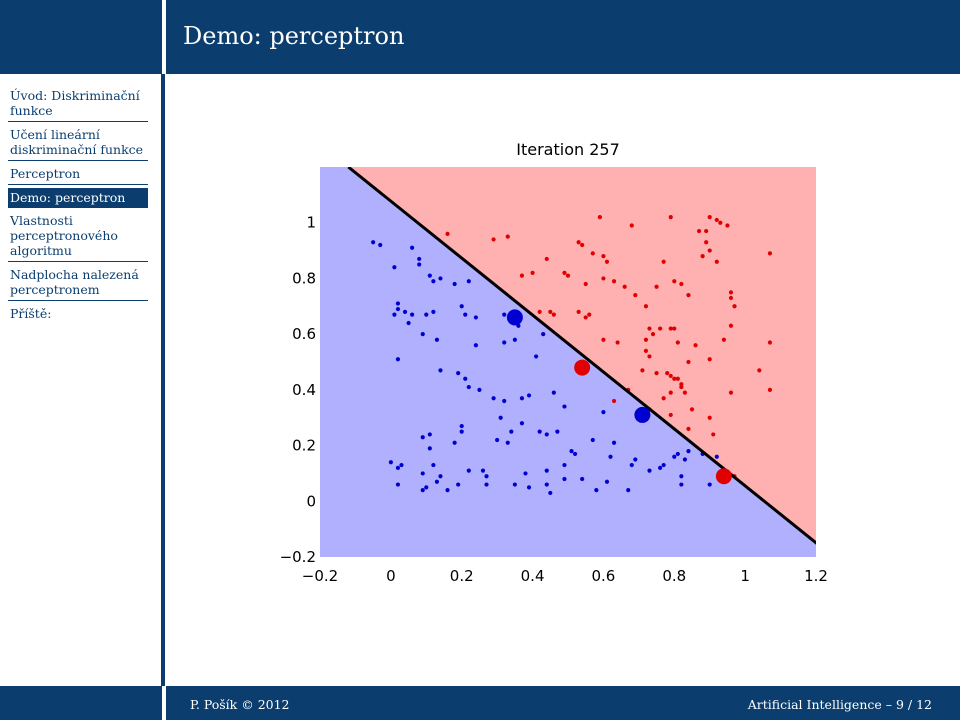  Describe the element at coordinates (163, 380) in the screenshot. I see `sidebar-divider` at that location.